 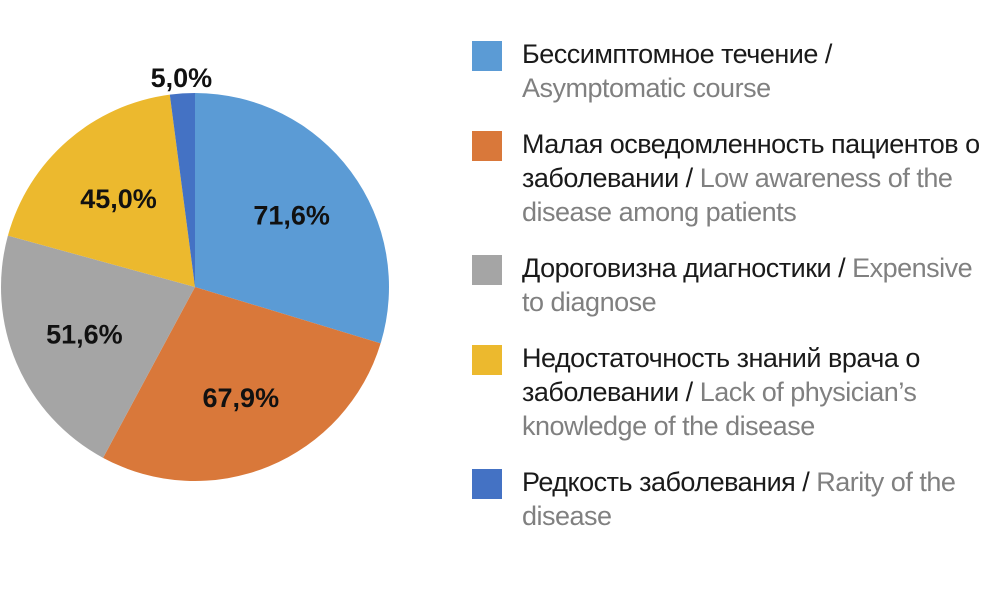 What do you see at coordinates (182, 78) in the screenshot?
I see `data-label: 5,0%` at bounding box center [182, 78].